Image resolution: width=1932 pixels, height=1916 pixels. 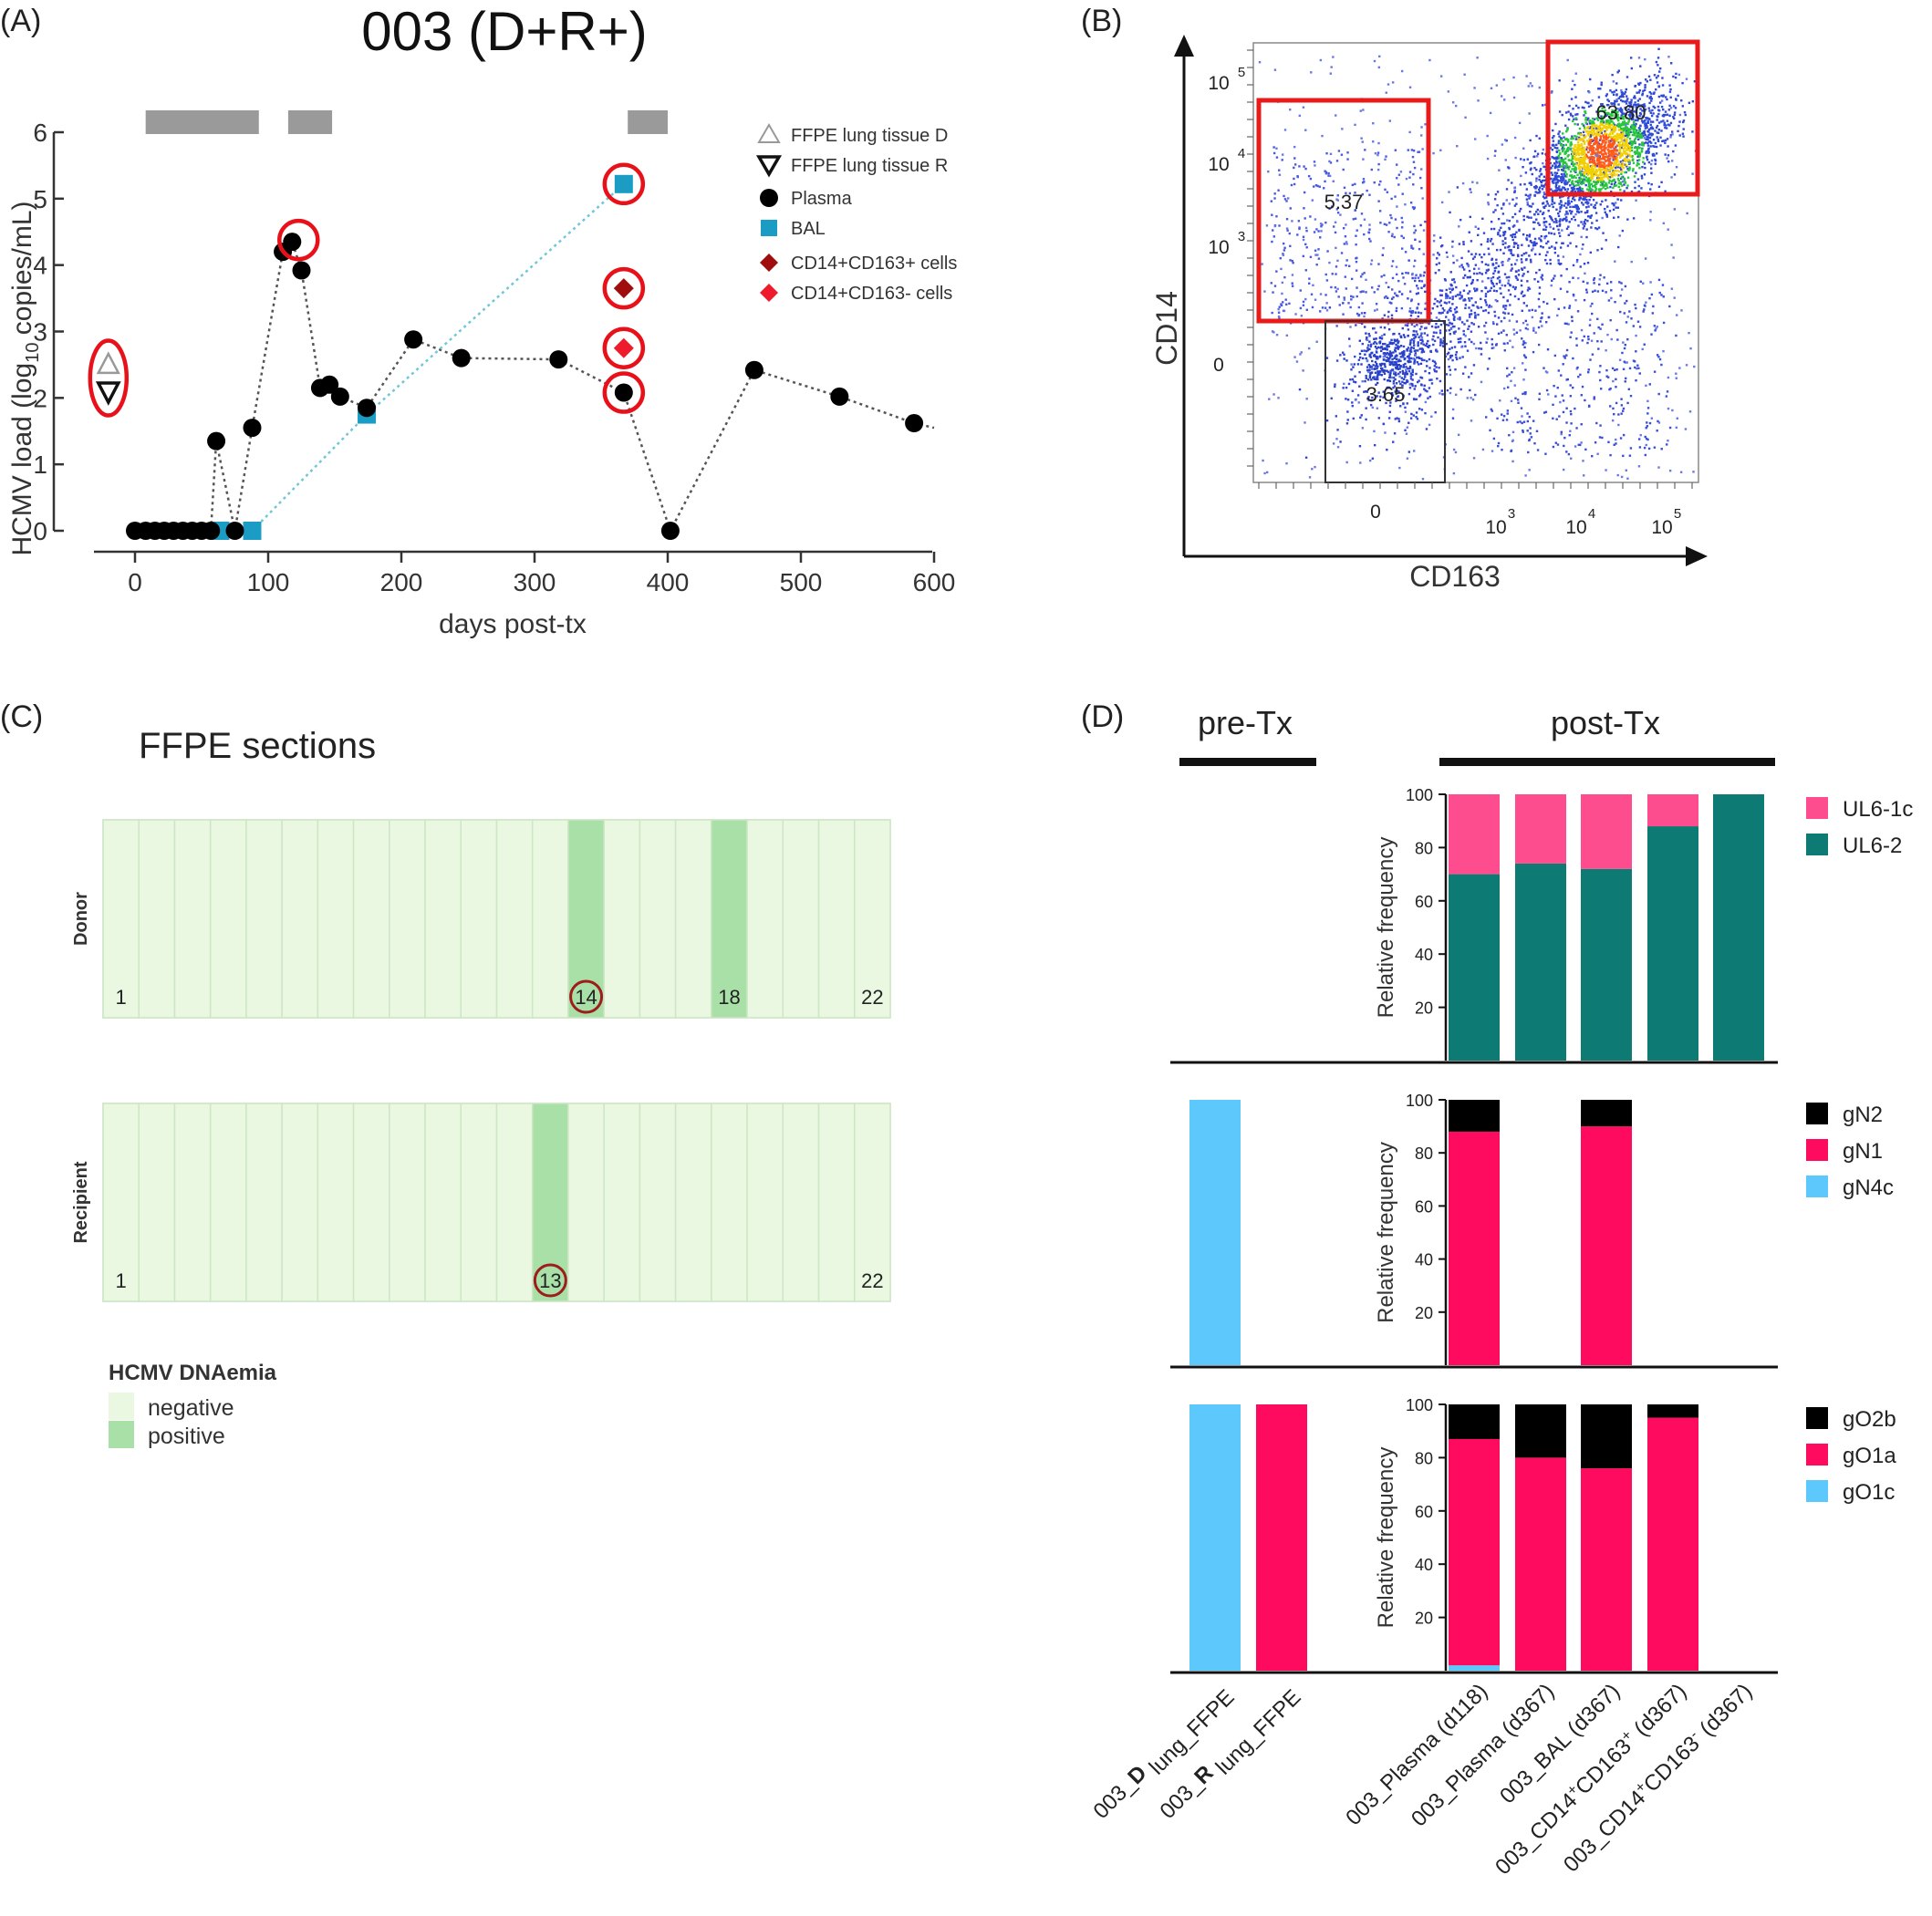 What do you see at coordinates (1424, 1206) in the screenshot?
I see `d-y-tick-label: 60` at bounding box center [1424, 1206].